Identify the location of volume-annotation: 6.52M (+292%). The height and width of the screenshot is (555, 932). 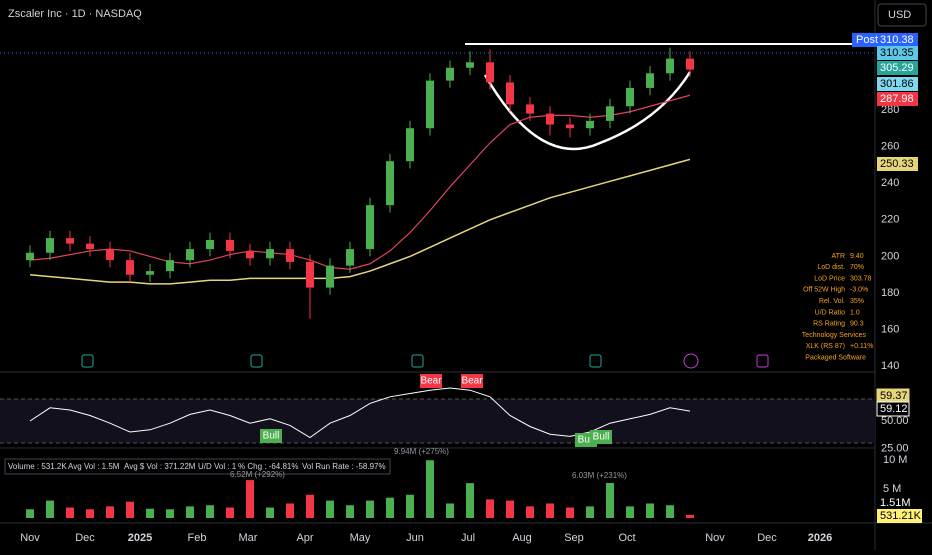
(257, 474).